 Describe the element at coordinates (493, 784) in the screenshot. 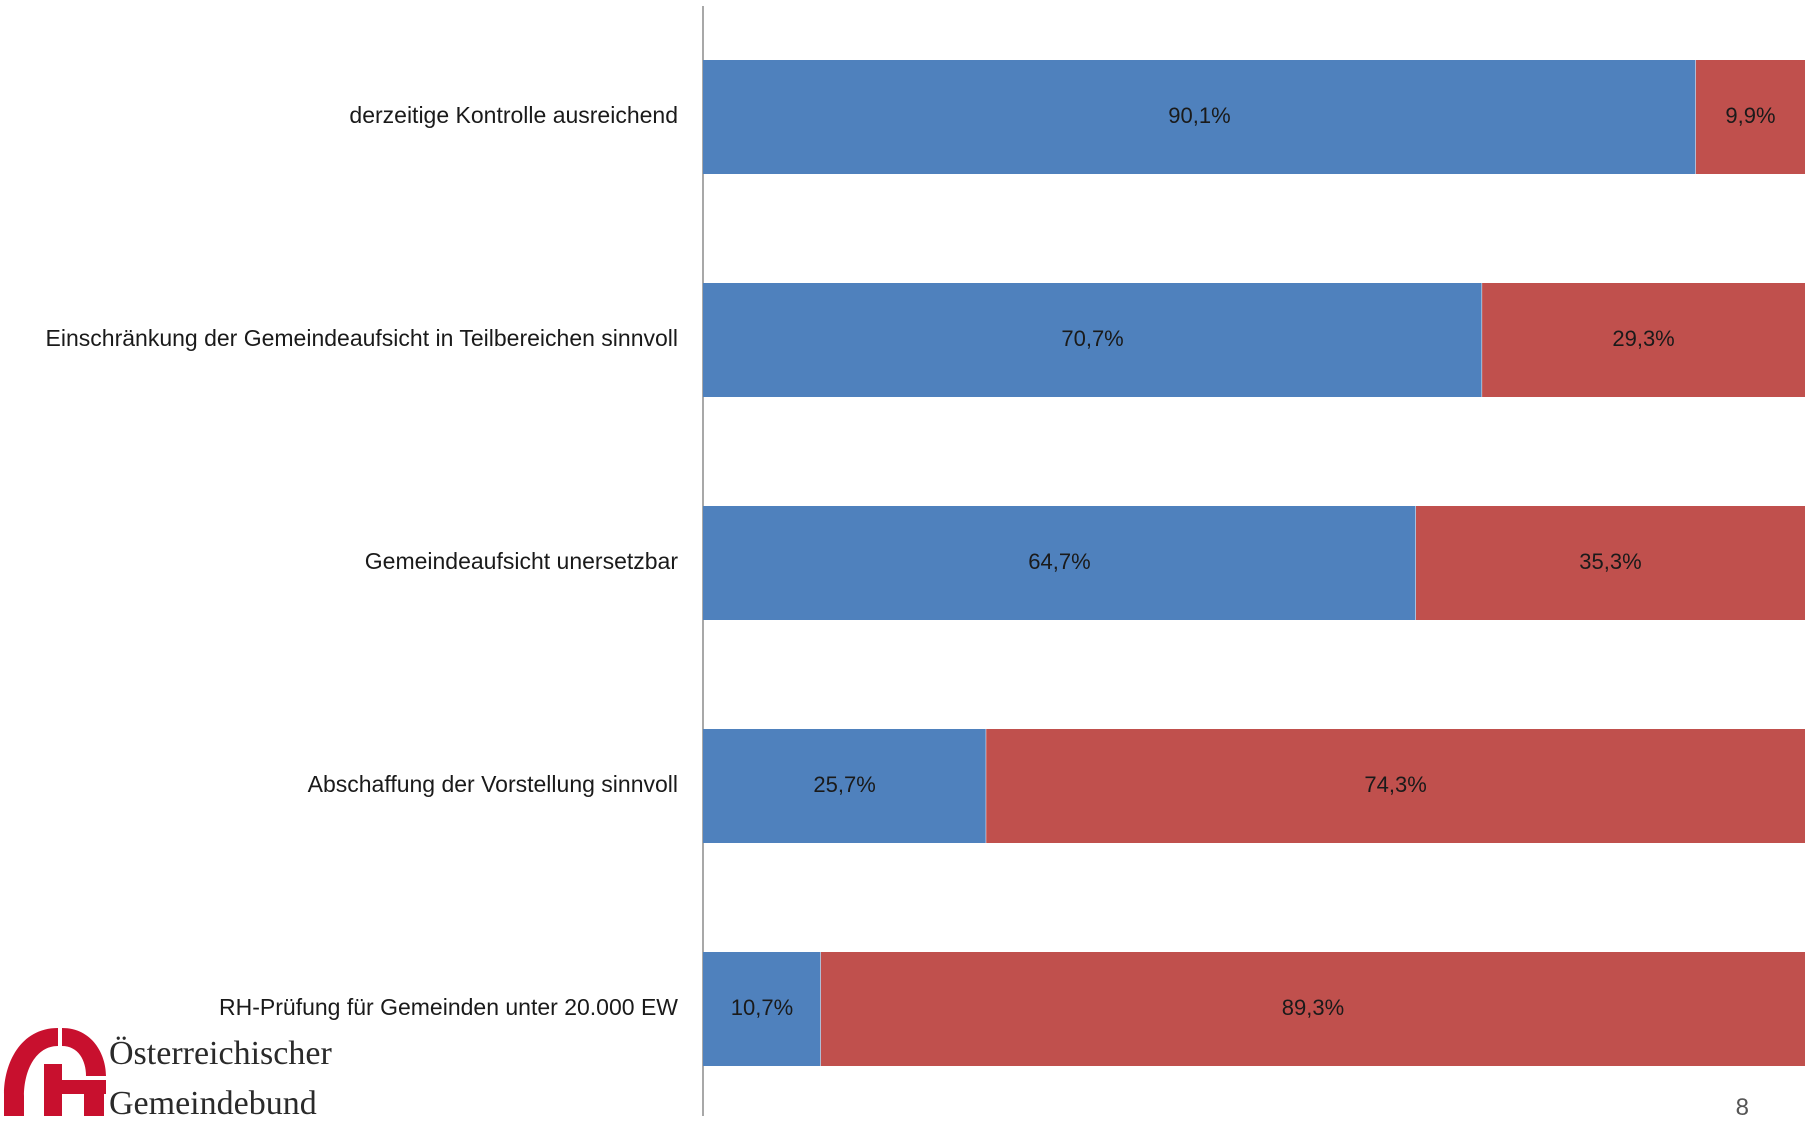

I see `category-label: Abschaffung der Vorstellung sinnvoll` at that location.